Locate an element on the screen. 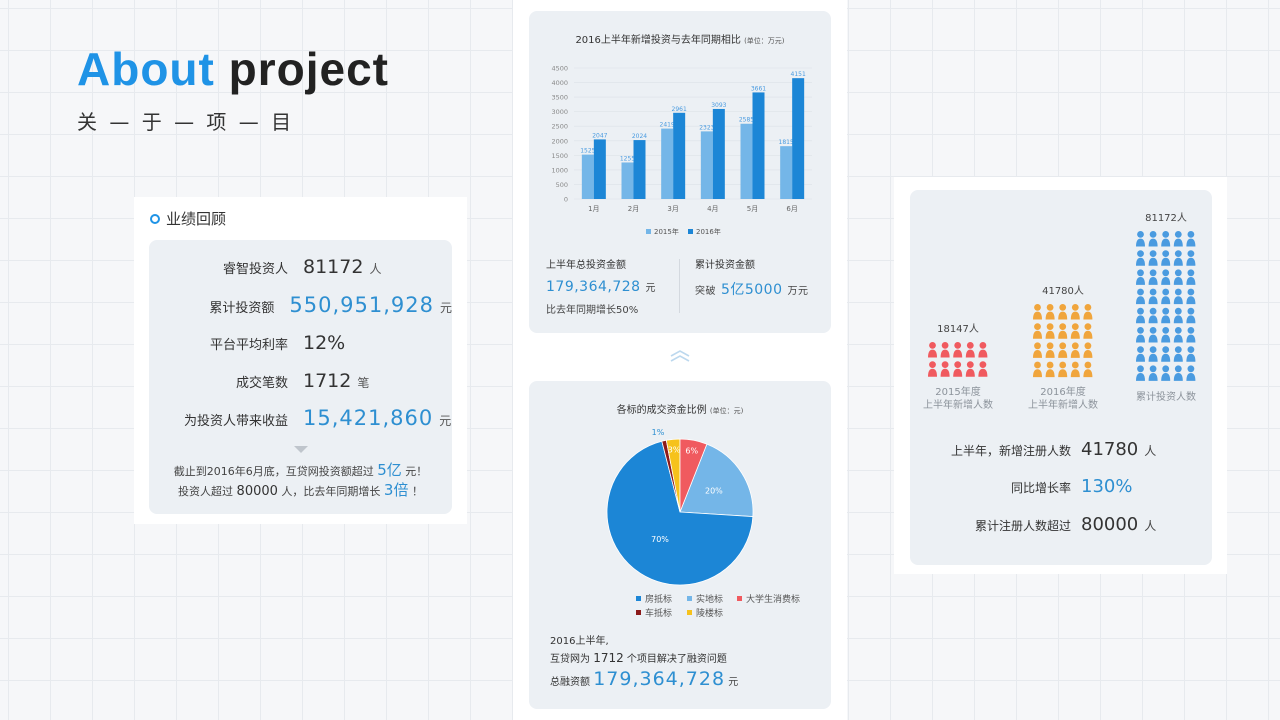 The image size is (1280, 720). stat-investors: 睿智投资人 81172 人 is located at coordinates (300, 271).